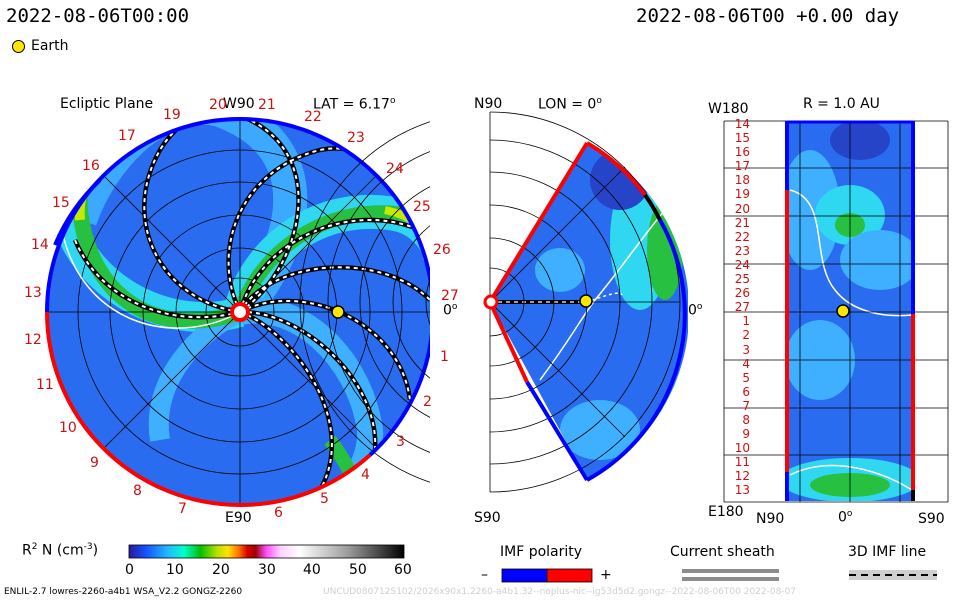 The height and width of the screenshot is (600, 960). Describe the element at coordinates (746, 321) in the screenshot. I see `synoptic-row-label: 1` at that location.